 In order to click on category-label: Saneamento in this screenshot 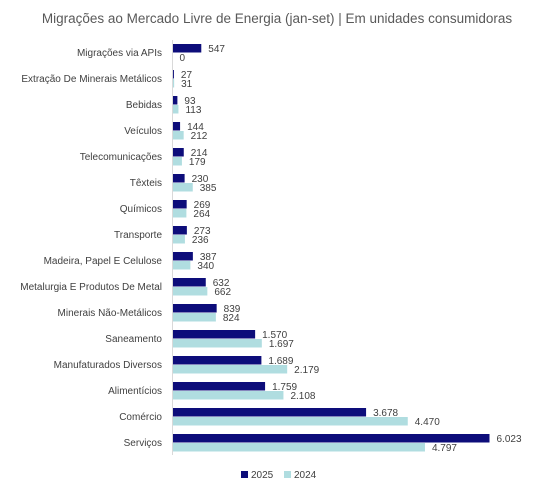, I will do `click(133, 339)`.